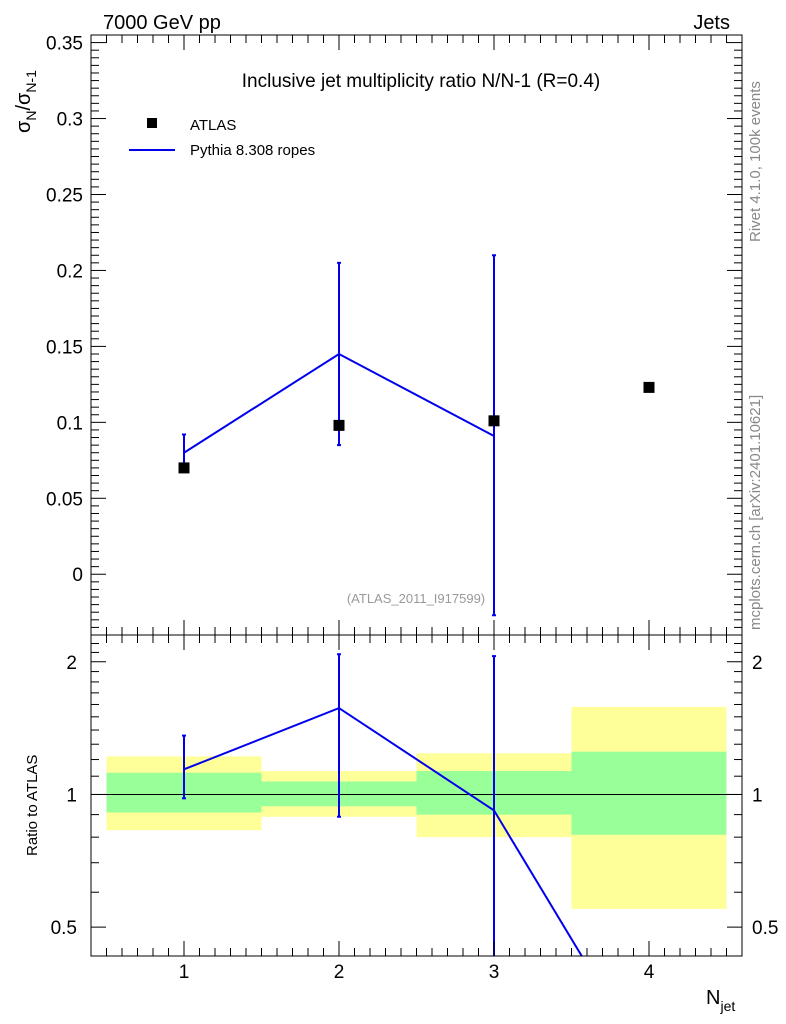 The height and width of the screenshot is (1024, 786). I want to click on main-y-tick-label: 0.35, so click(64, 44).